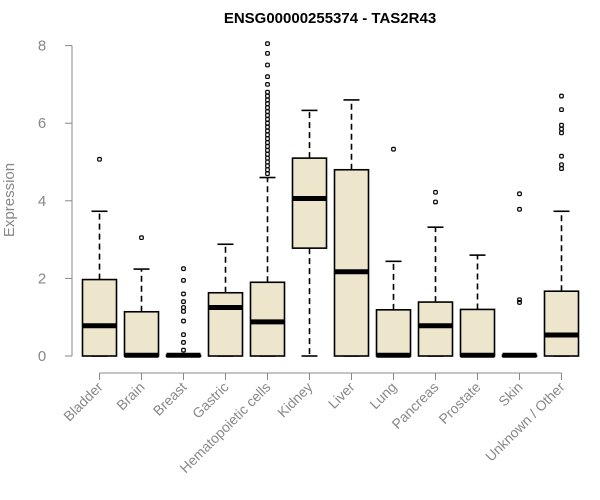 The image size is (600, 500). What do you see at coordinates (170, 399) in the screenshot?
I see `x-tick-label: Breast` at bounding box center [170, 399].